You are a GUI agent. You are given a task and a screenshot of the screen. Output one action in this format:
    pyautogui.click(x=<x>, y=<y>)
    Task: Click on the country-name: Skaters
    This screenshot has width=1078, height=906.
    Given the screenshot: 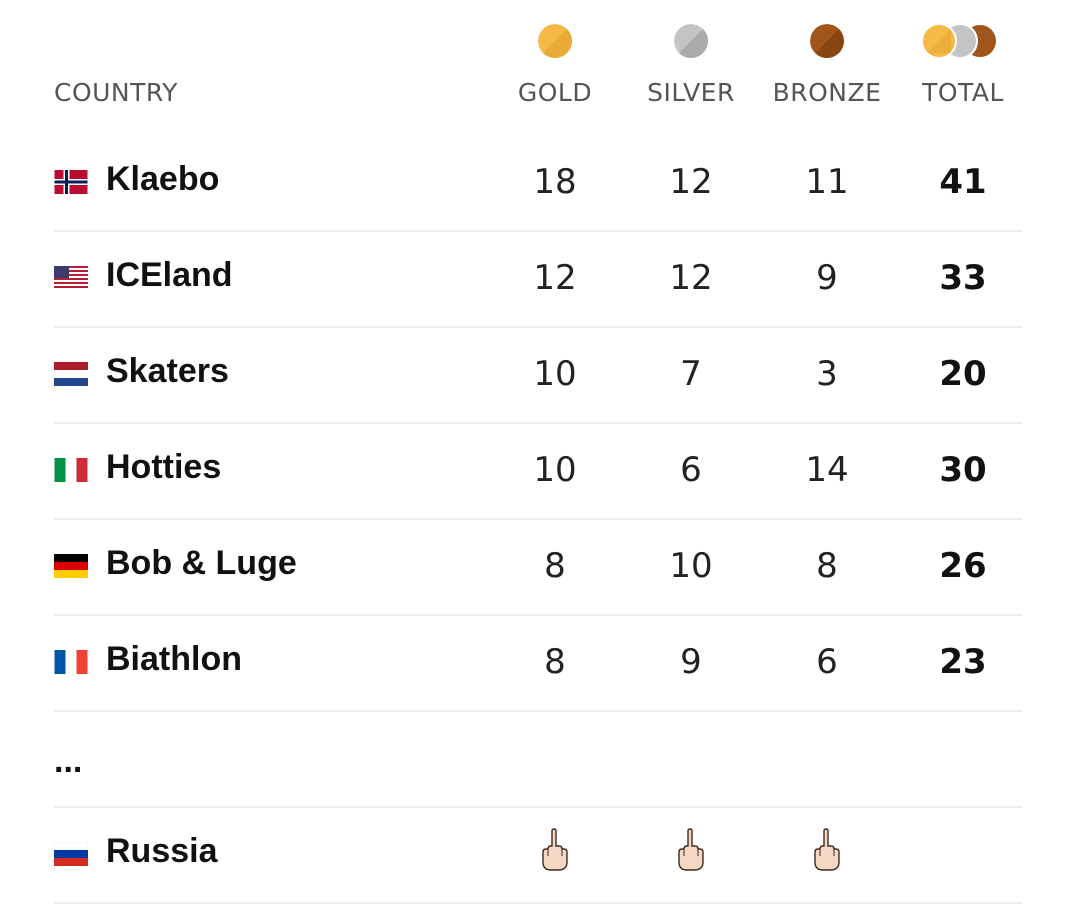 What is the action you would take?
    pyautogui.click(x=167, y=371)
    